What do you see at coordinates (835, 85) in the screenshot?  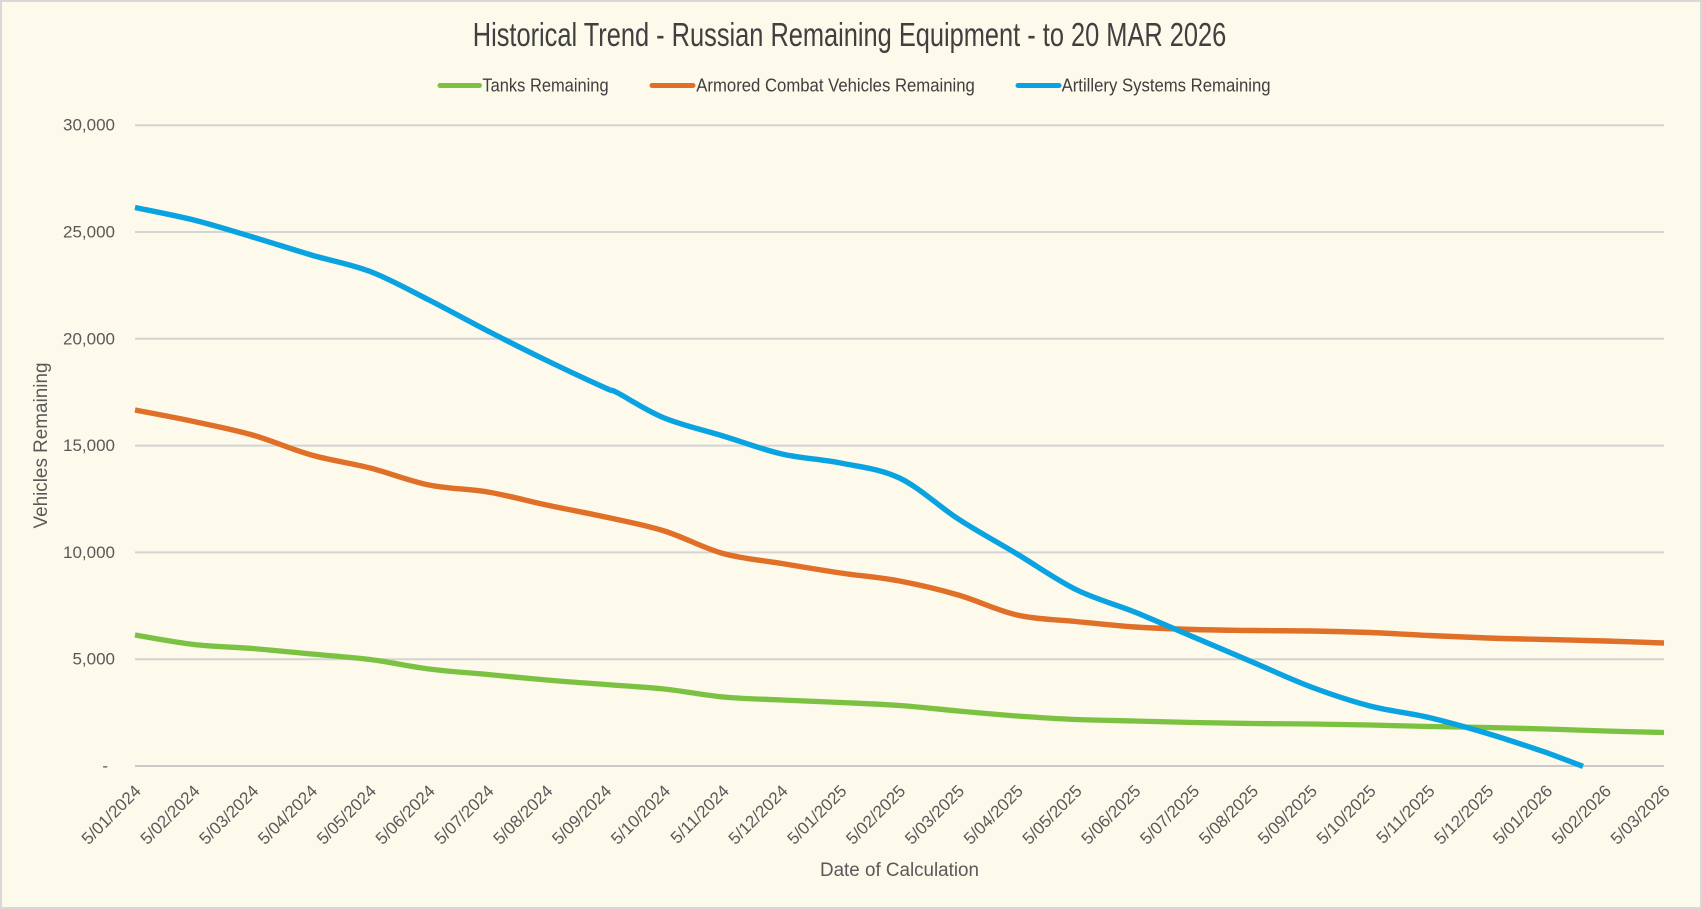 I see `svg-text:Armored Combat Vehicles Remain: Armored Combat Vehicles Remaining` at bounding box center [835, 85].